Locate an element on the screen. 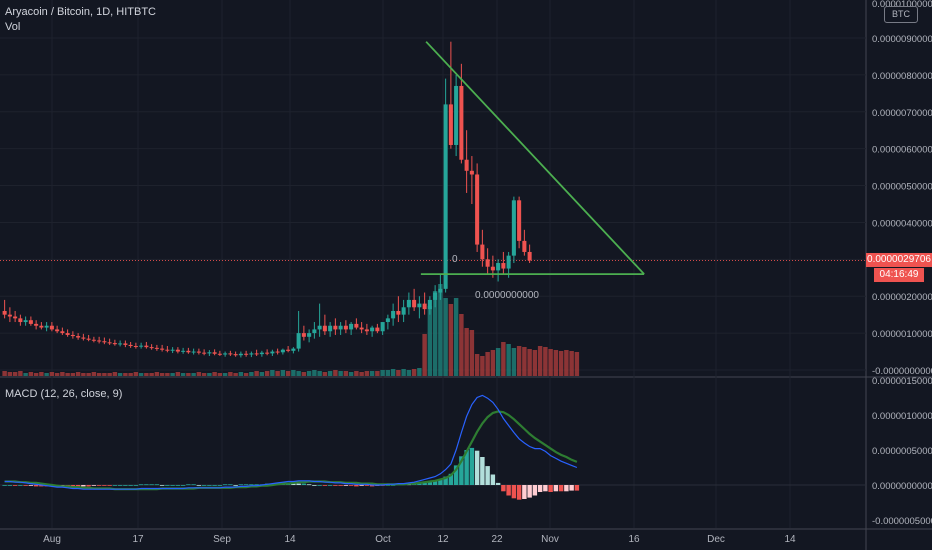 This screenshot has height=550, width=932. price-tick-label: 0.0000010000 is located at coordinates (902, 334).